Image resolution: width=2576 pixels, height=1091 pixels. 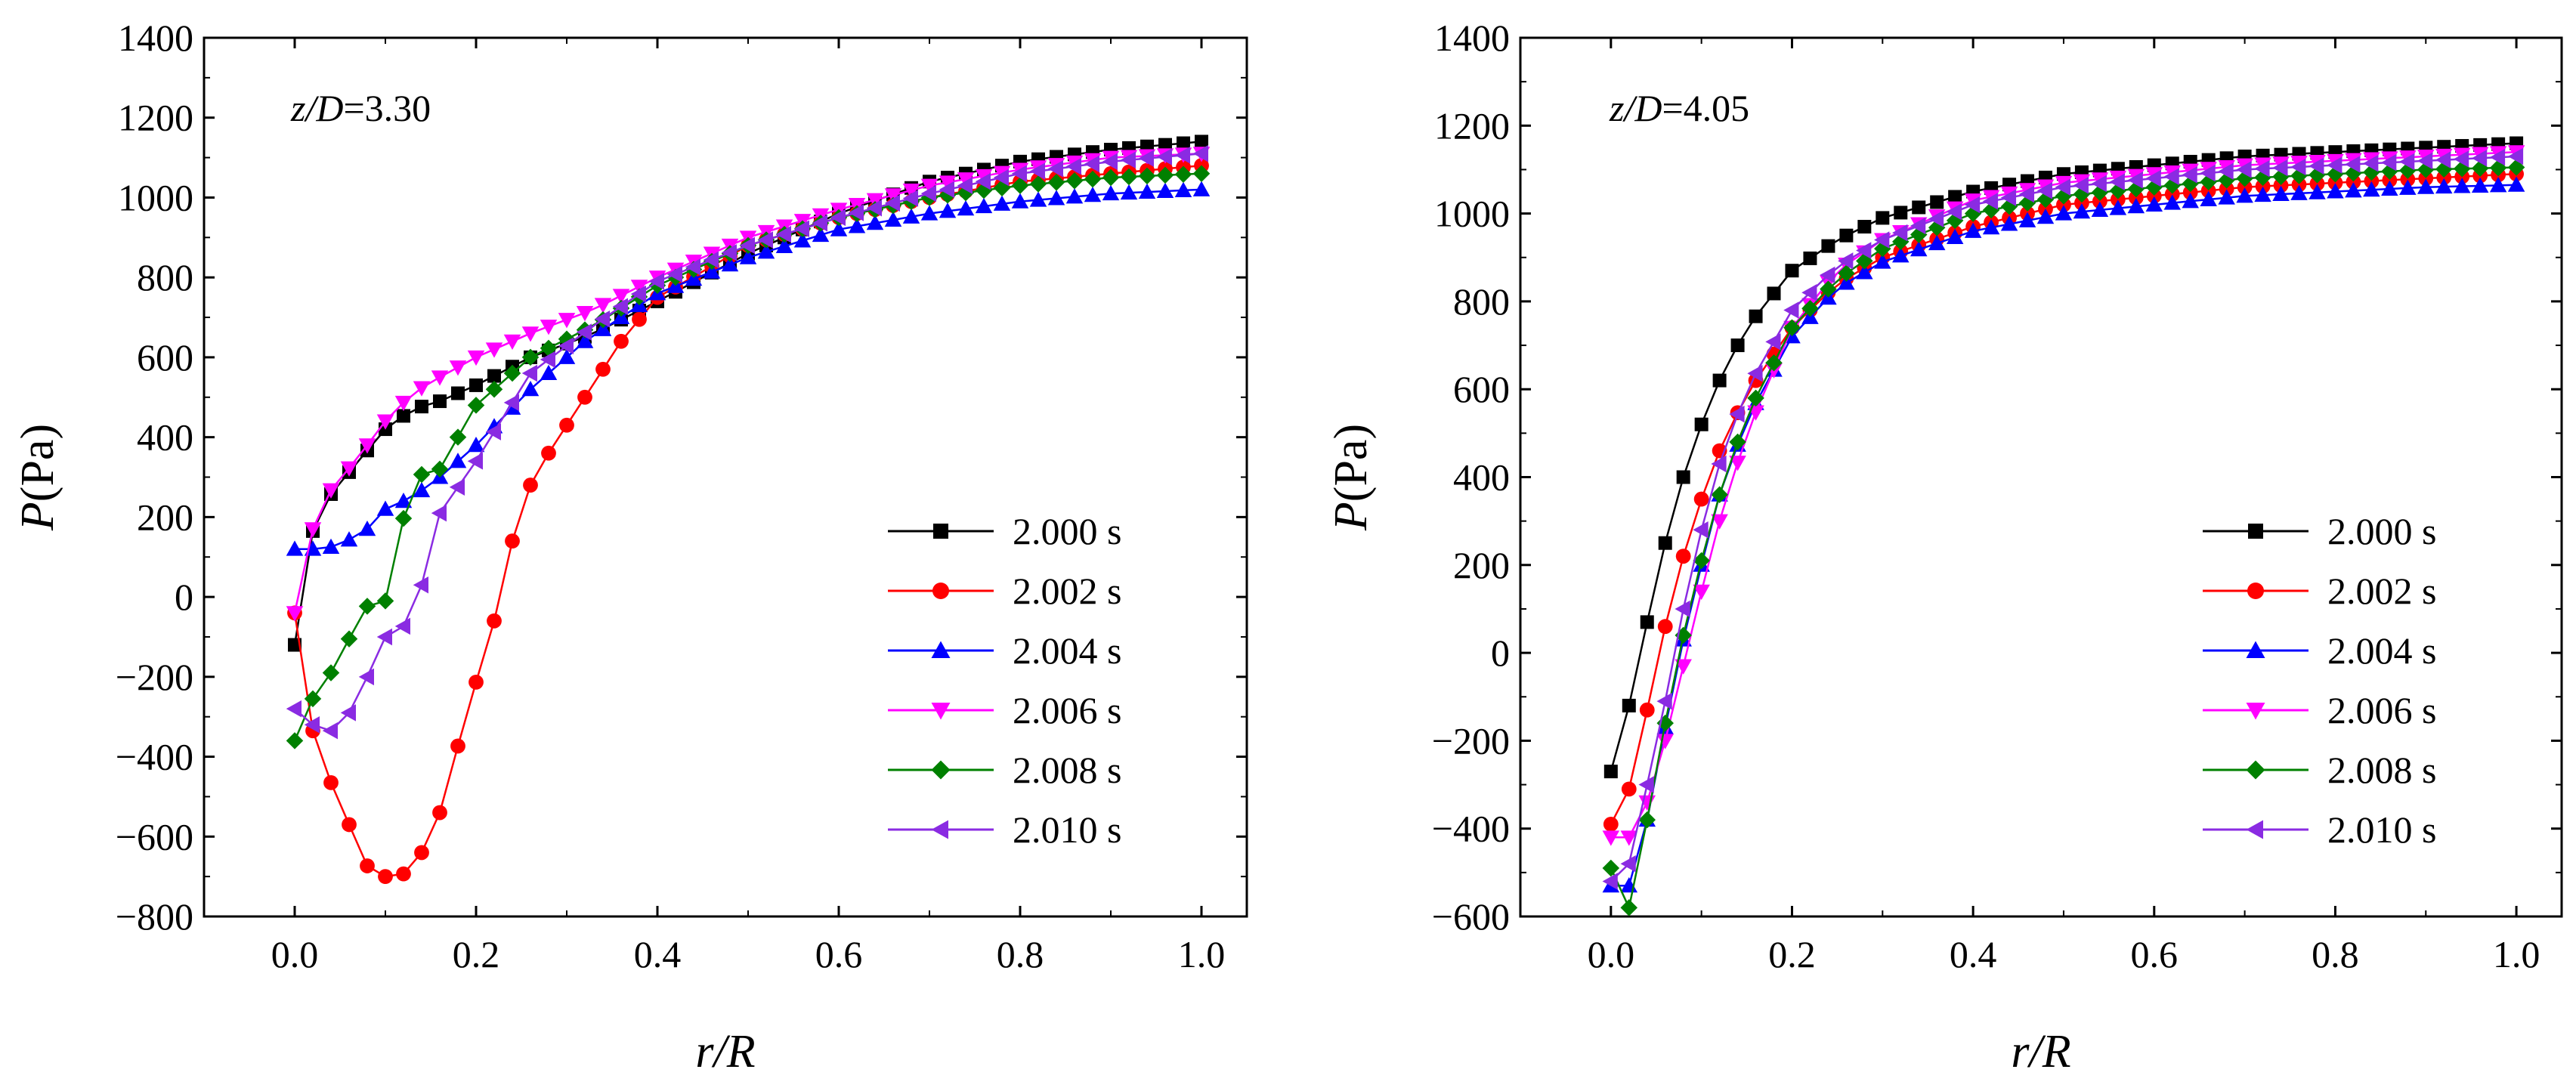 What do you see at coordinates (1351, 463) in the screenshot?
I see `y-axis-label-unit: (Pa)` at bounding box center [1351, 463].